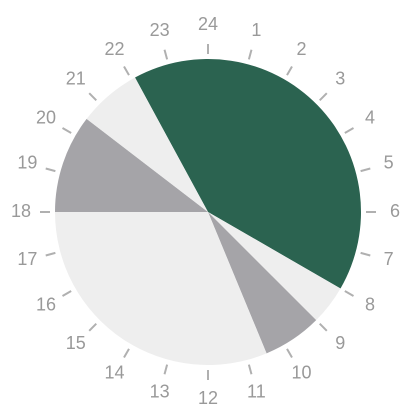 This screenshot has height=410, width=403. Describe the element at coordinates (46, 117) in the screenshot. I see `tick-label: 20` at that location.